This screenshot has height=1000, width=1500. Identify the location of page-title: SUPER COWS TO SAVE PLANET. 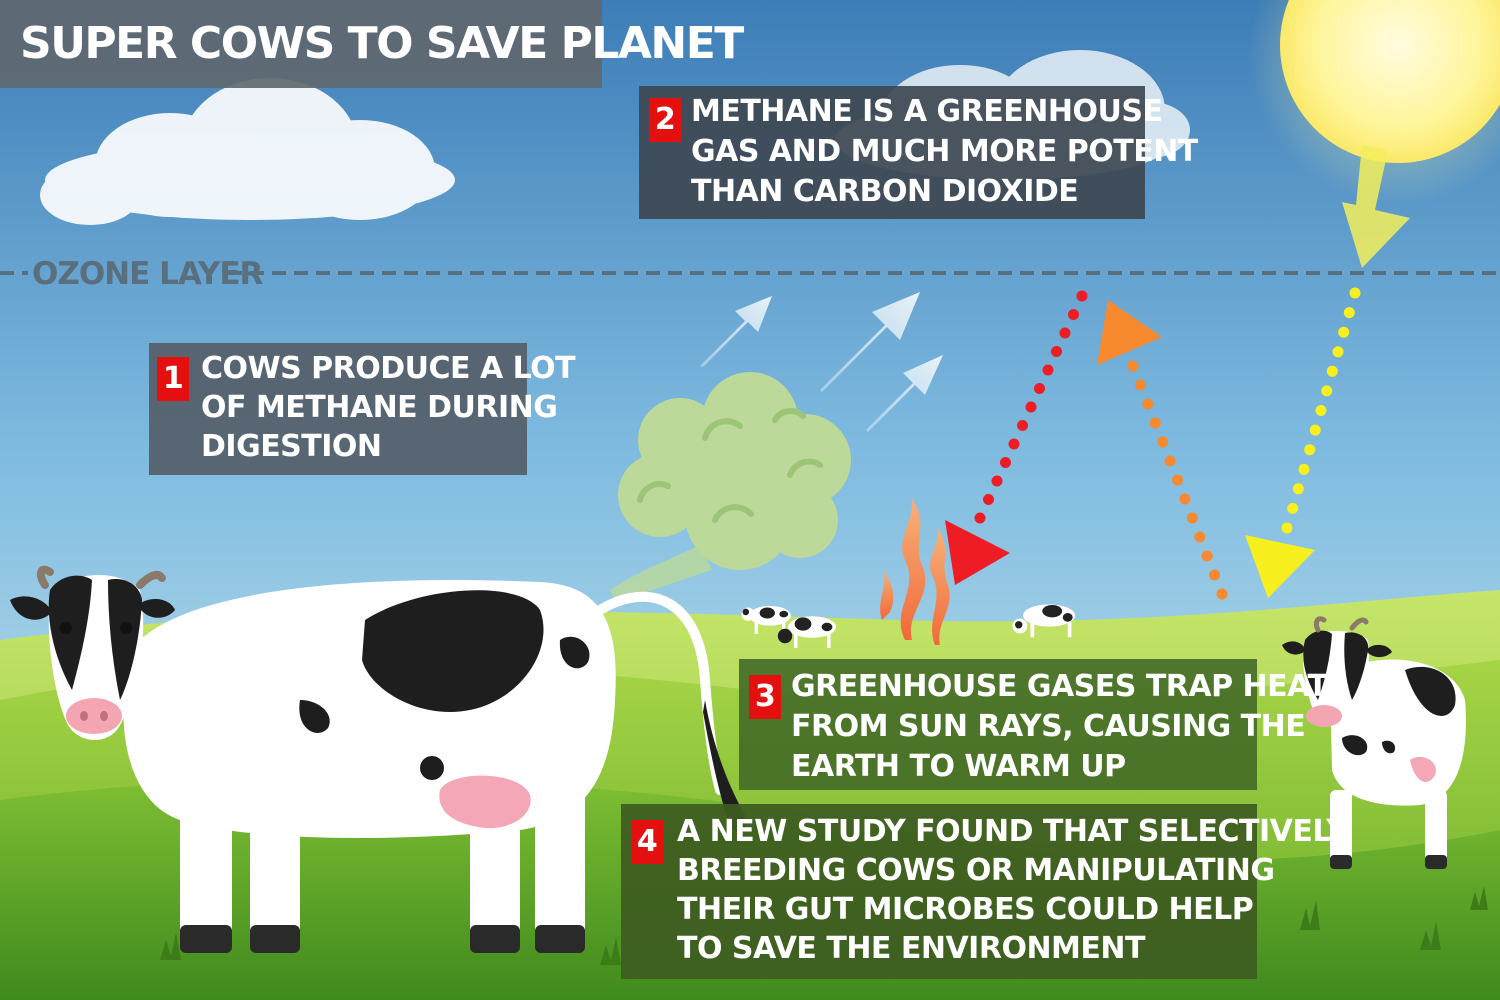
(382, 43).